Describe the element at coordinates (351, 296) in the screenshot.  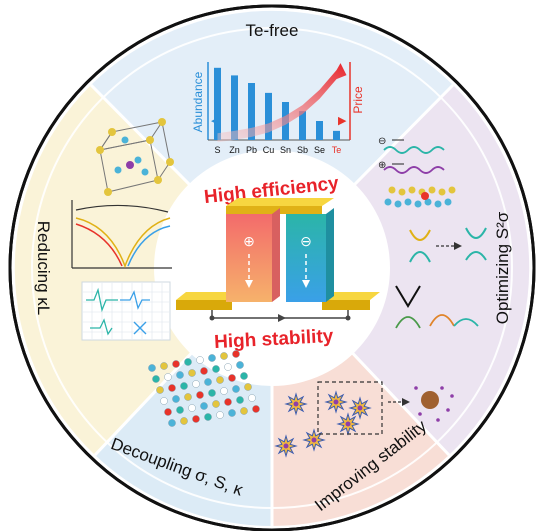
I see `right-electrode-top` at that location.